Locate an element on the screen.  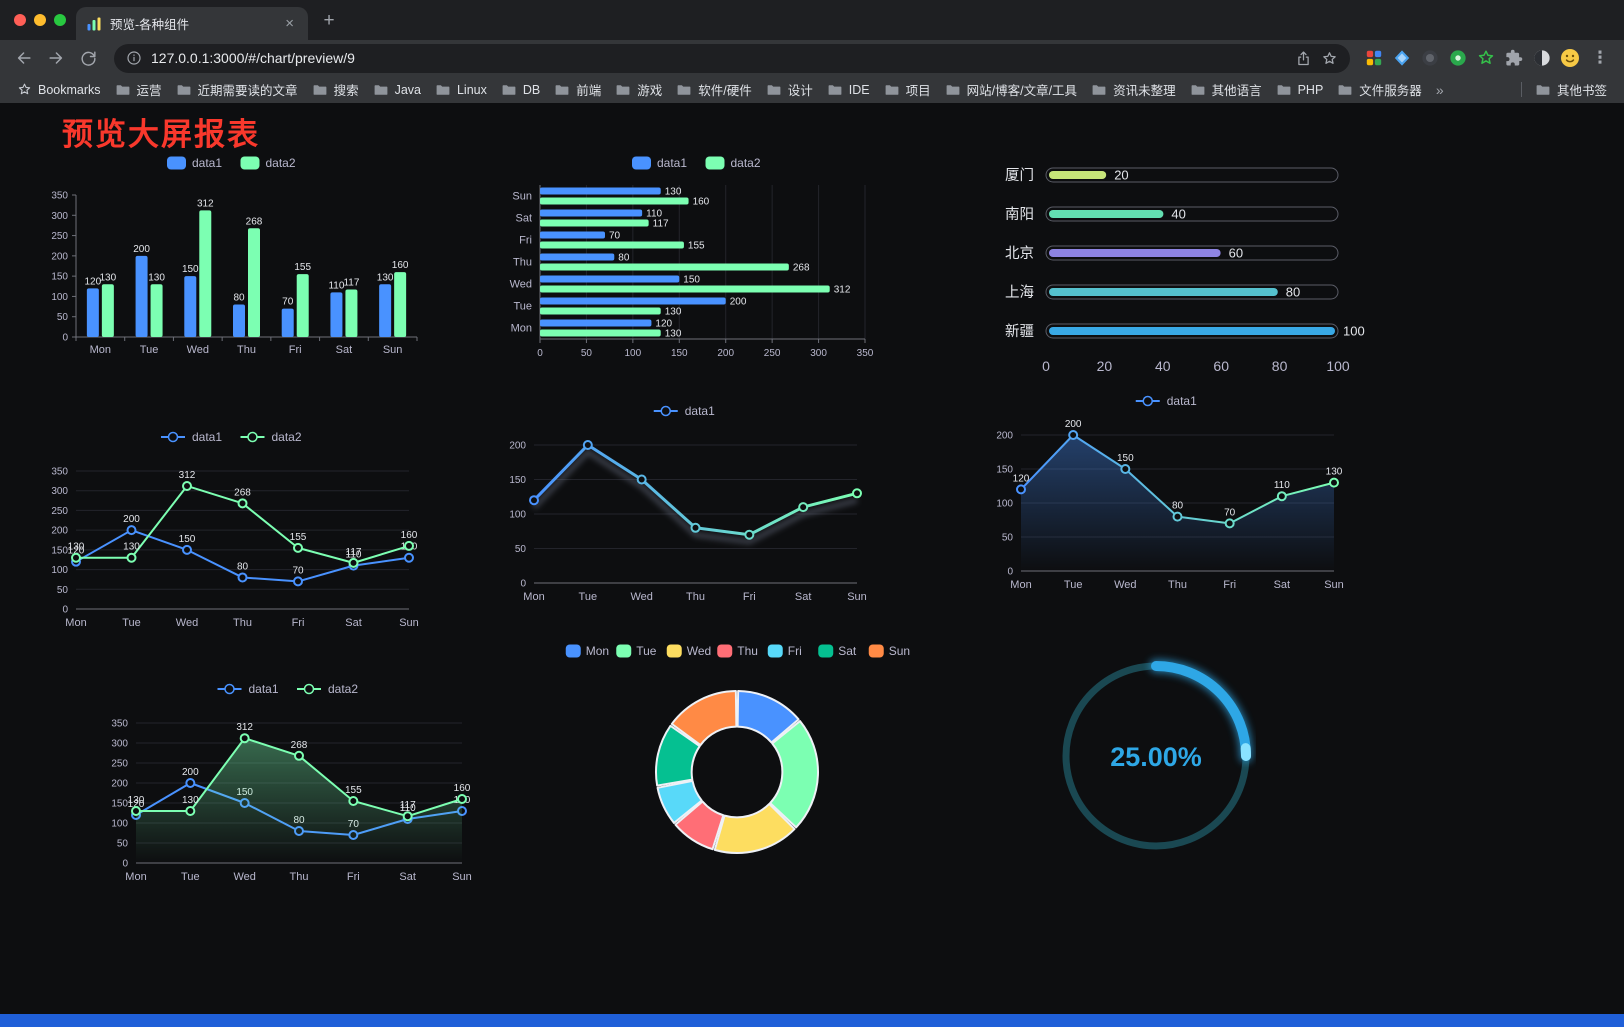
bookmark-folder: 近期需要读的文章 is located at coordinates (237, 89).